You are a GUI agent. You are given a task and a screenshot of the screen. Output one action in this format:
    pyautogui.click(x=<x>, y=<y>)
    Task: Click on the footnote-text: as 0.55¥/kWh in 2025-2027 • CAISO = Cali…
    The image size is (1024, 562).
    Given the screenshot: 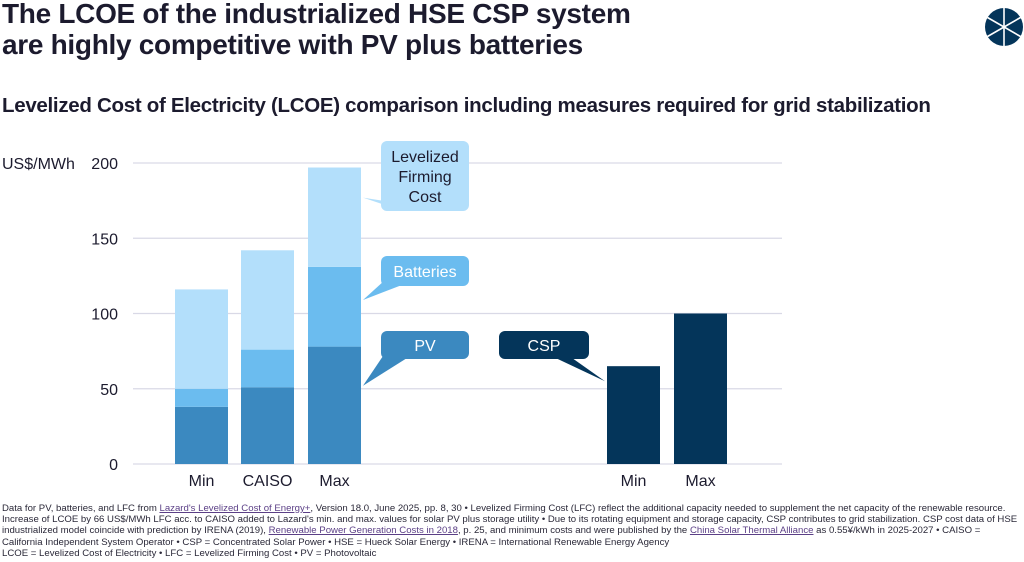 What is the action you would take?
    pyautogui.click(x=491, y=536)
    